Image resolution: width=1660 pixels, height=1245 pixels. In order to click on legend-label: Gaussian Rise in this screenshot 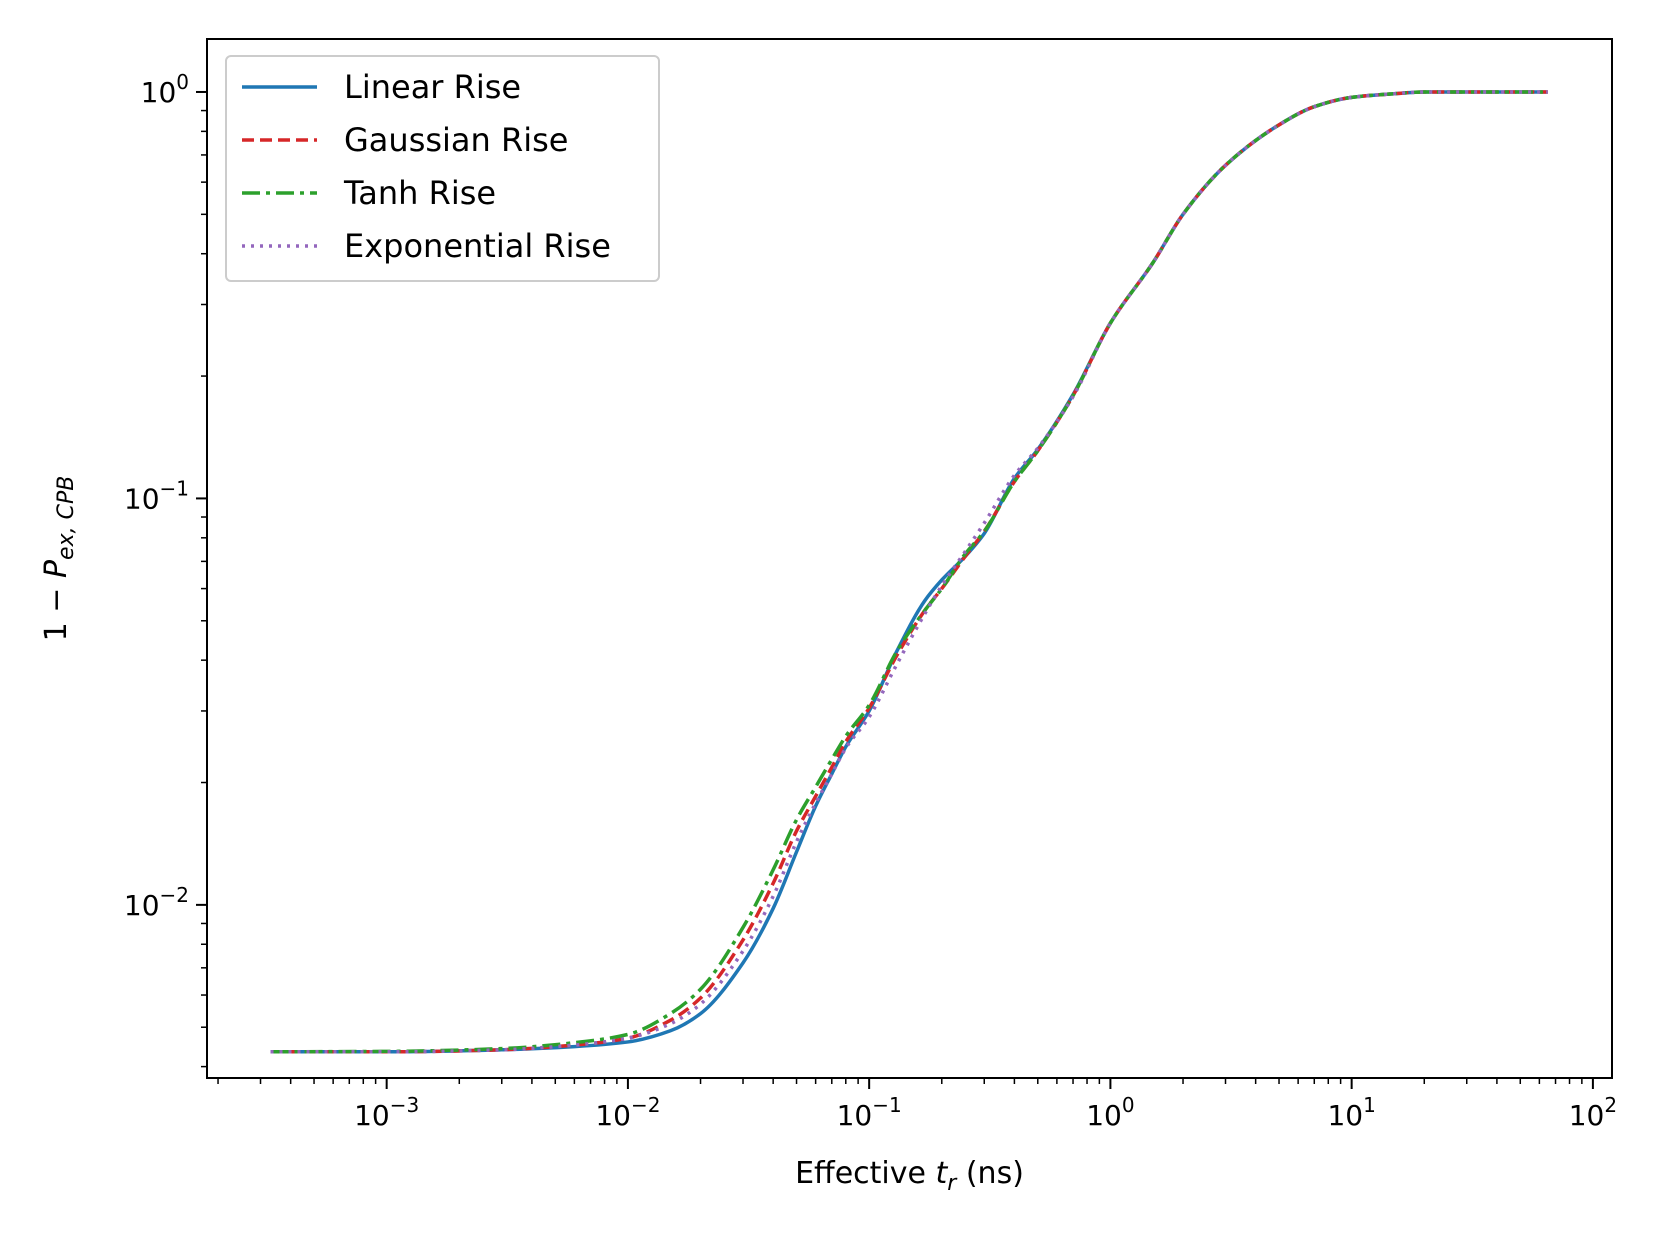, I will do `click(456, 140)`.